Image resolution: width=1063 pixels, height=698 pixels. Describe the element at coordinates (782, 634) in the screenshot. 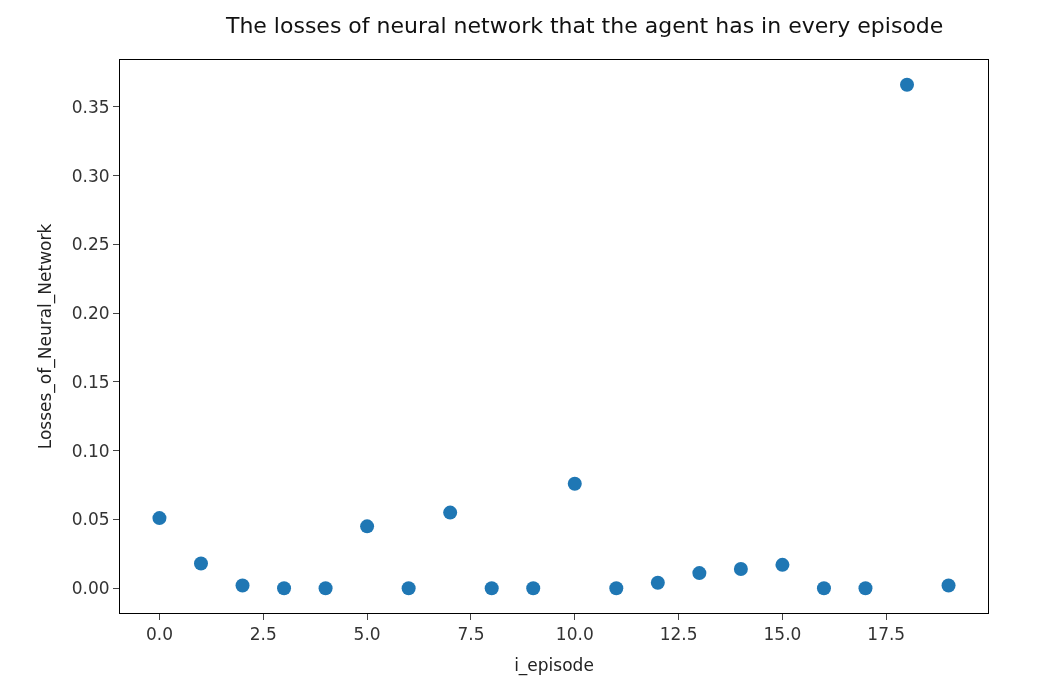

I see `x-tick-label: 15.0` at that location.